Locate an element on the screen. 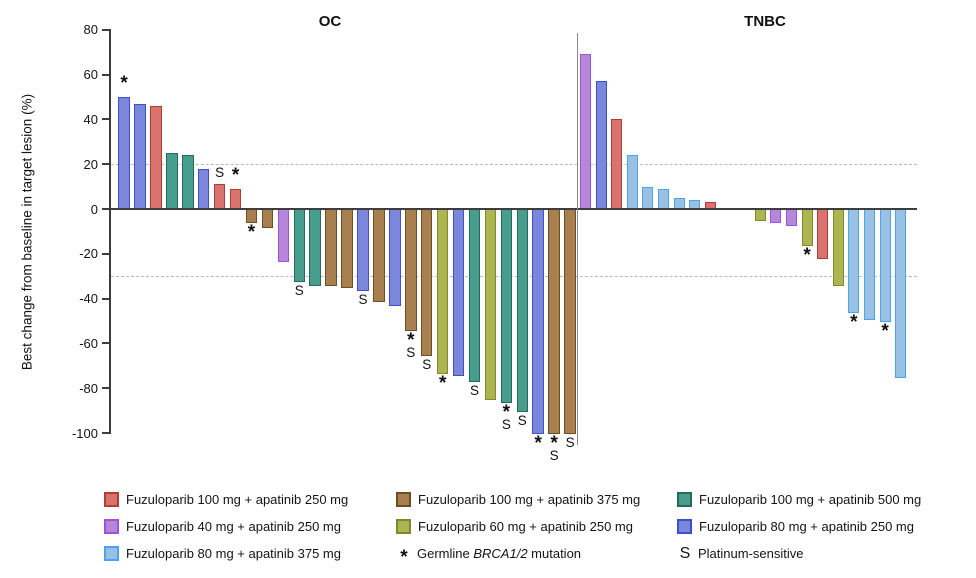  legend-item: Fuzuloparib 80 mg + apatinib 375 mg is located at coordinates (250, 553).